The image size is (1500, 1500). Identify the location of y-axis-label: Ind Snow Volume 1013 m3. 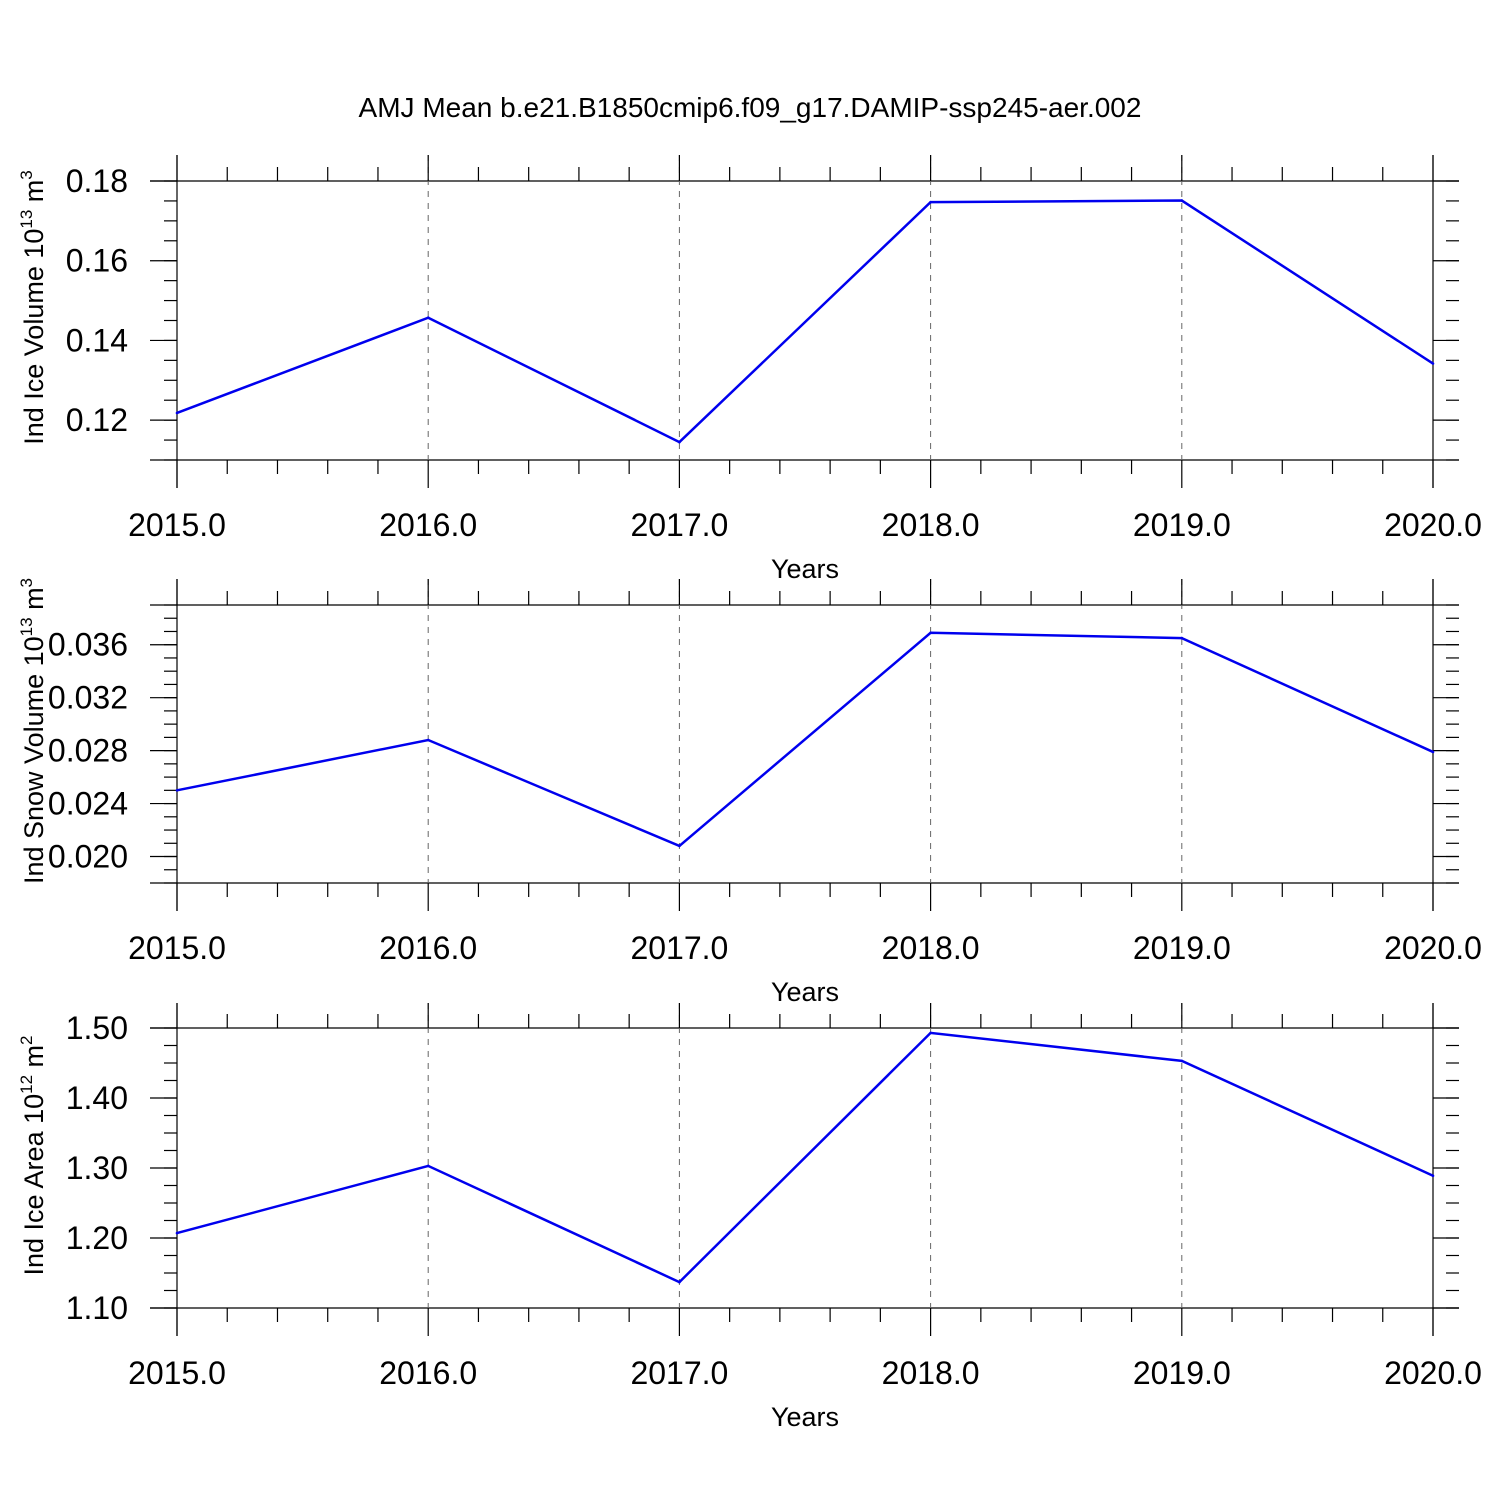
(33, 731).